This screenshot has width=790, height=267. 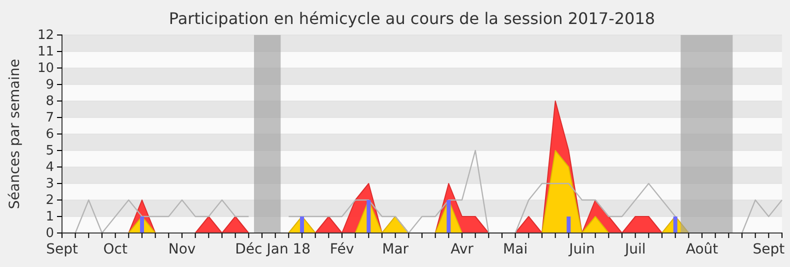 What do you see at coordinates (412, 18) in the screenshot?
I see `chart-title: Participation en hémicycle au cours de la session 2017-2018` at bounding box center [412, 18].